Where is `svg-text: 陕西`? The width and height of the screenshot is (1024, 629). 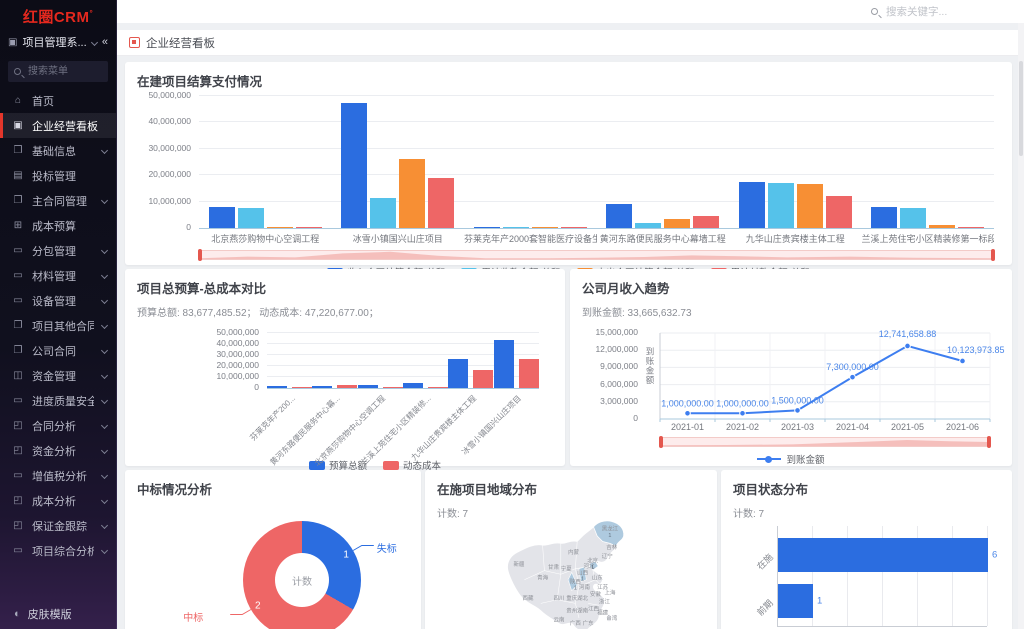 svg-text: 陕西 is located at coordinates (575, 581).